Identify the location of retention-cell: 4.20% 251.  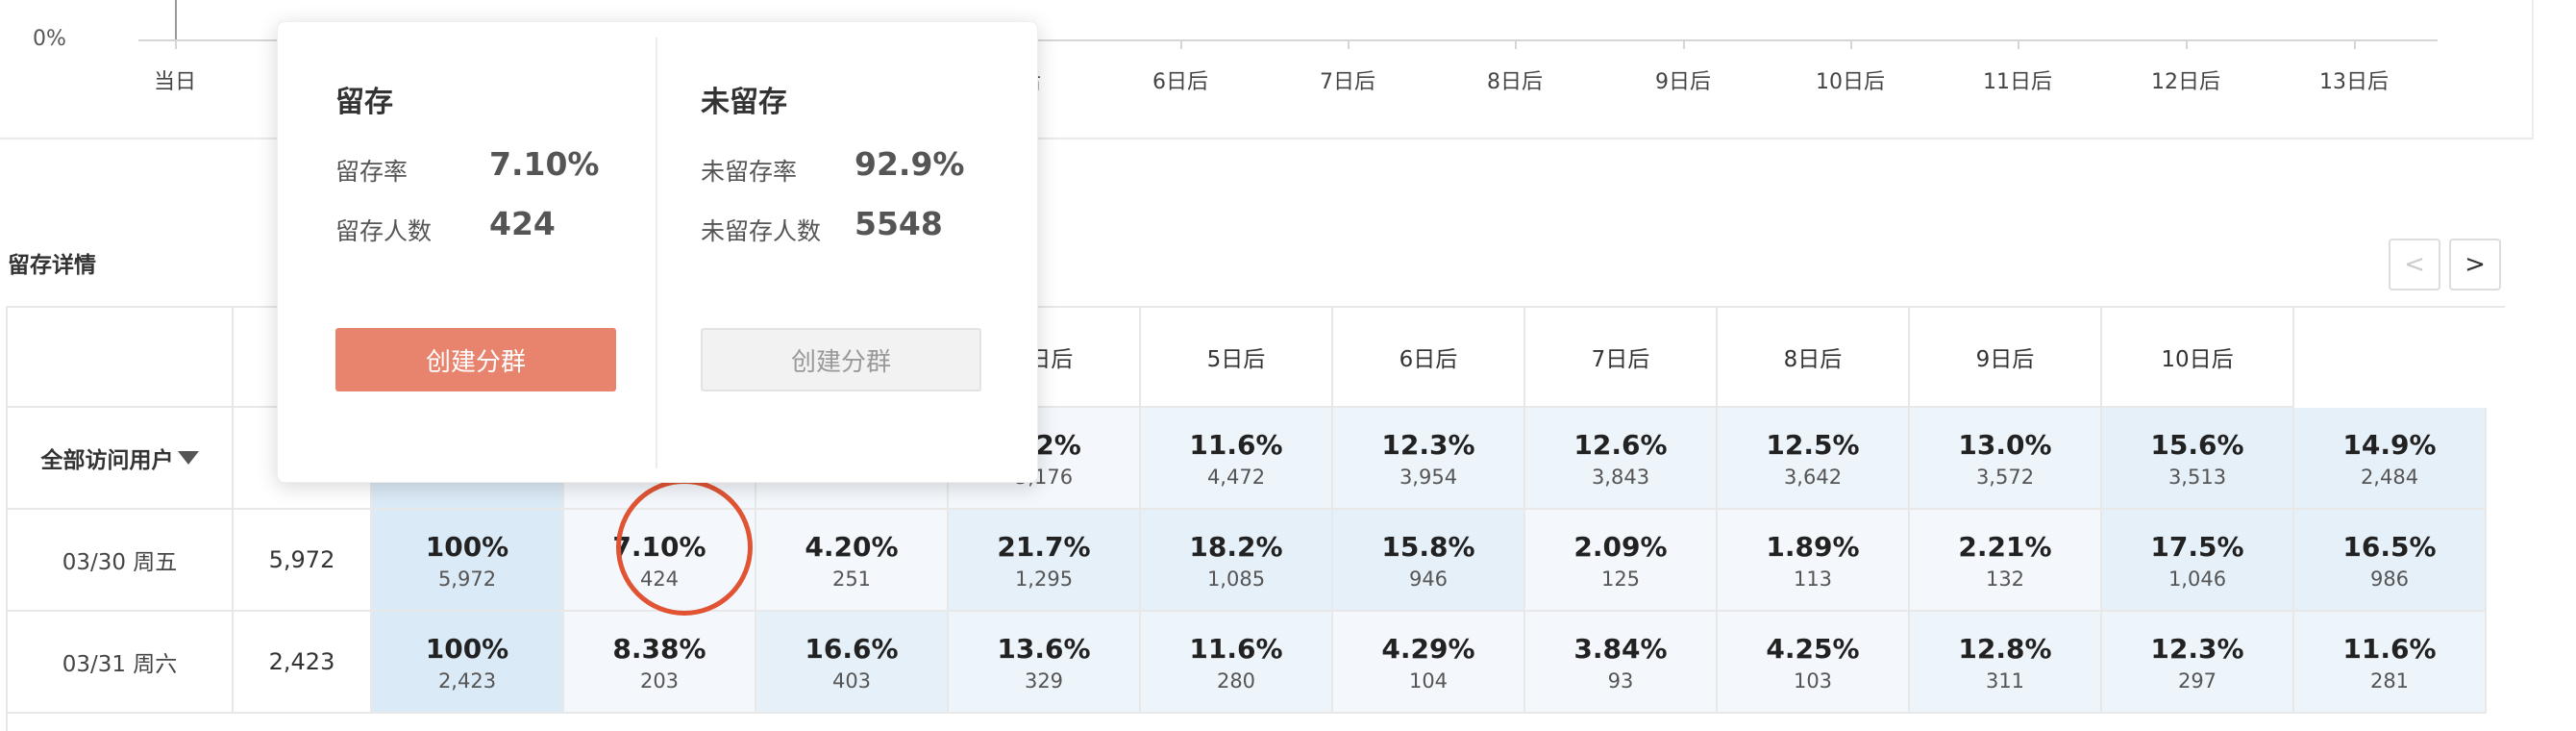
(853, 561).